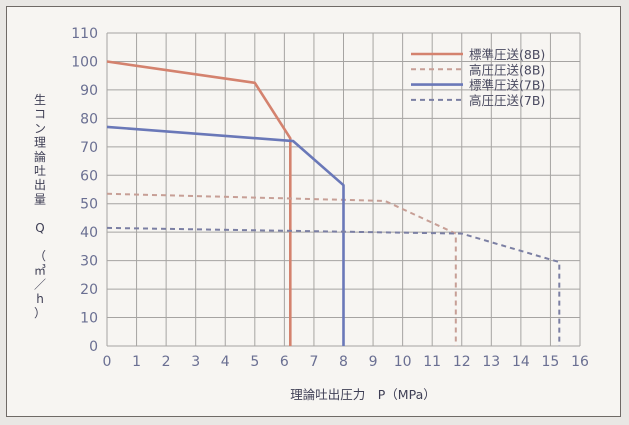 This screenshot has width=629, height=425. Describe the element at coordinates (40, 285) in the screenshot. I see `y-axis-label-char: ／` at that location.